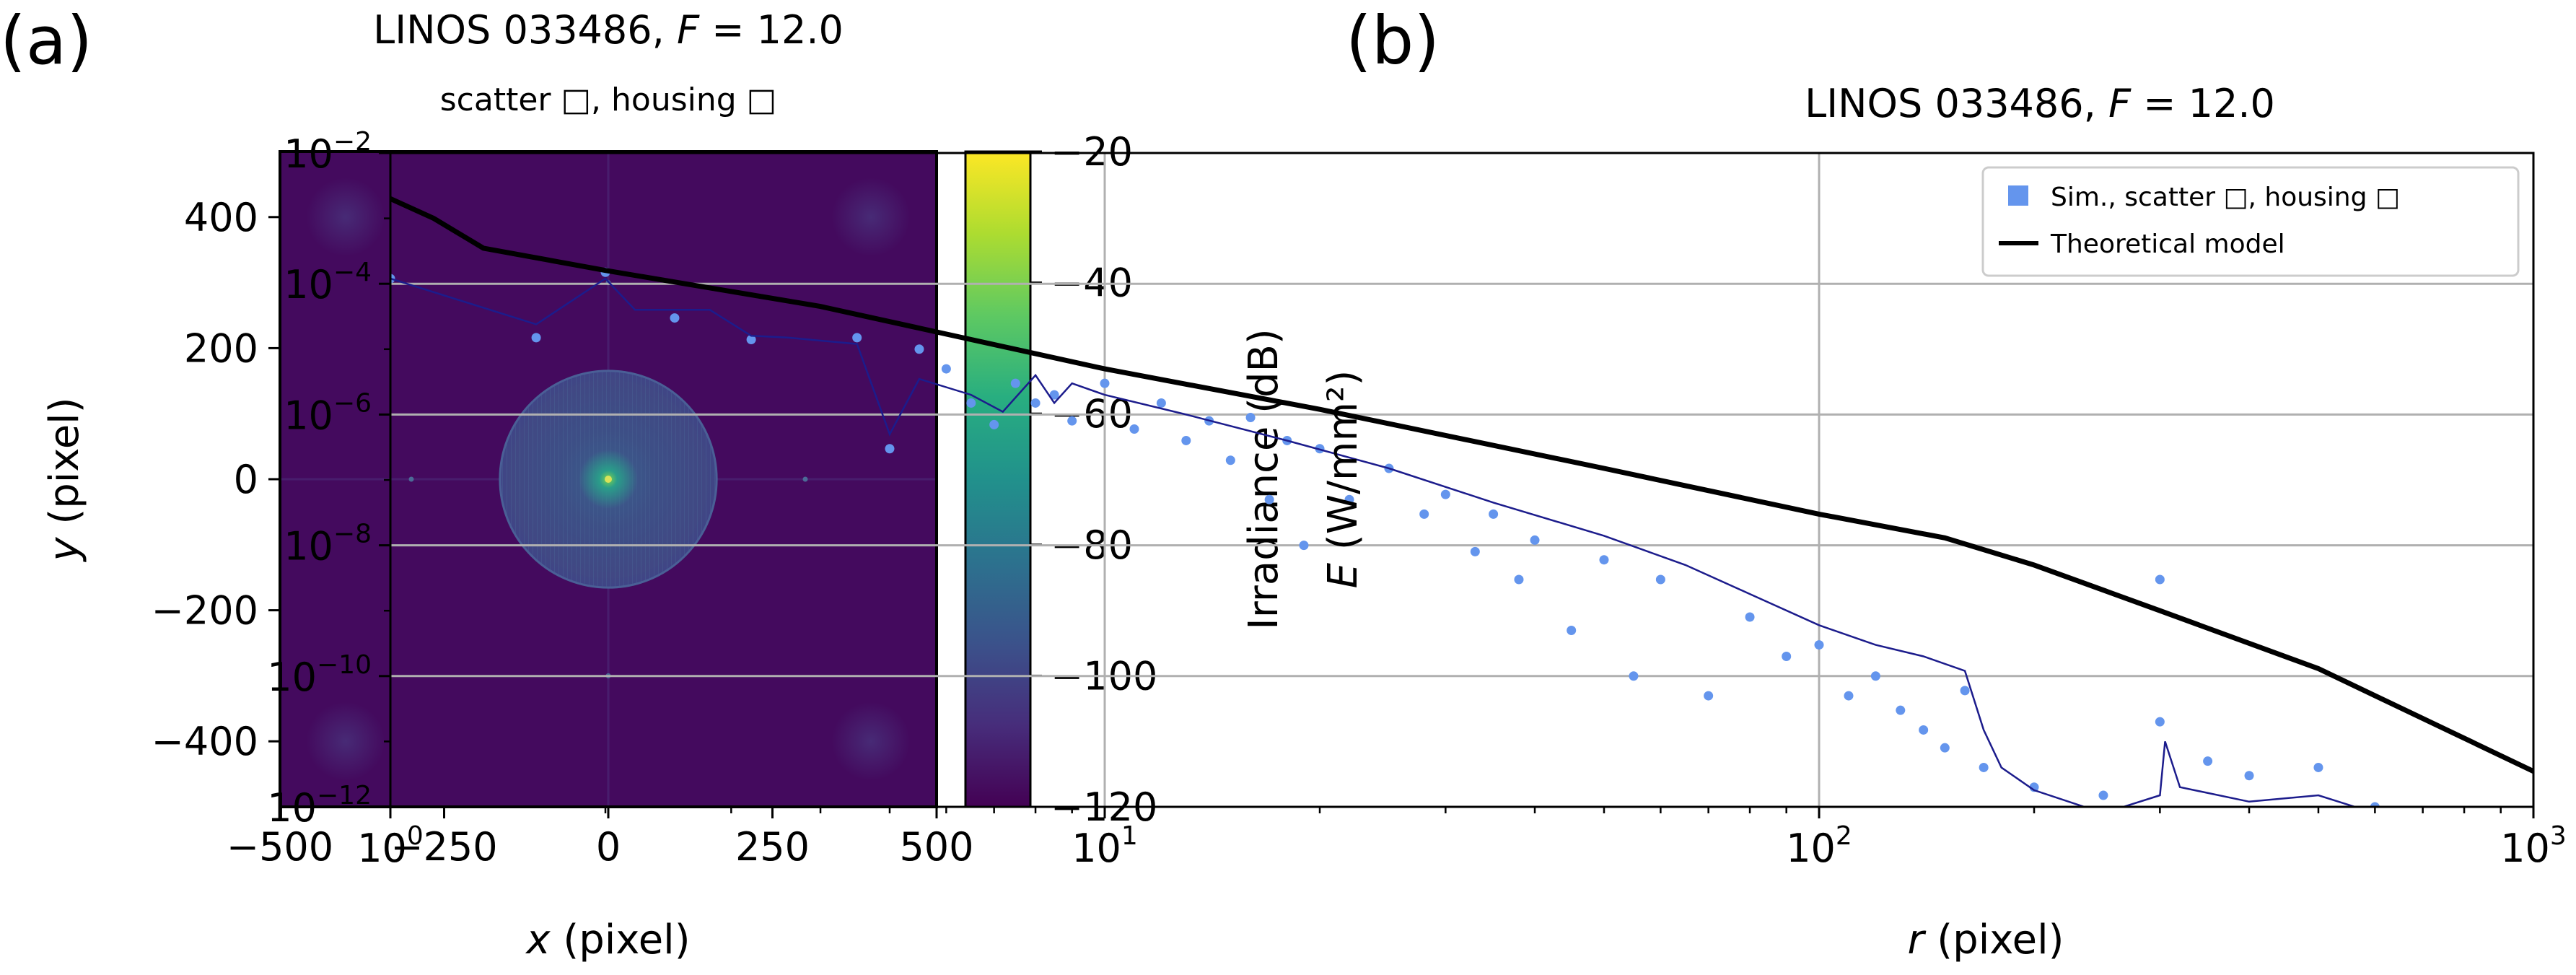  I want to click on y-tick-label: 200, so click(221, 348).